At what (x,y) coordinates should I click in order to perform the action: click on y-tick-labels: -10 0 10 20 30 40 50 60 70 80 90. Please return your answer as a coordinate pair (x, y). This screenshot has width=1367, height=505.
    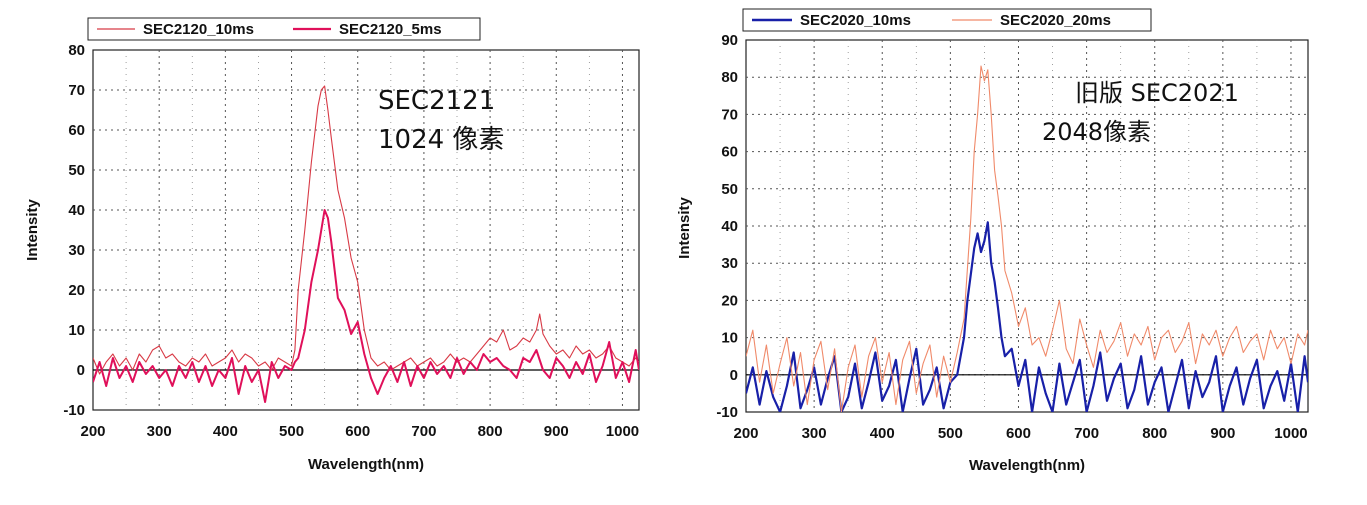
    Looking at the image, I should click on (727, 226).